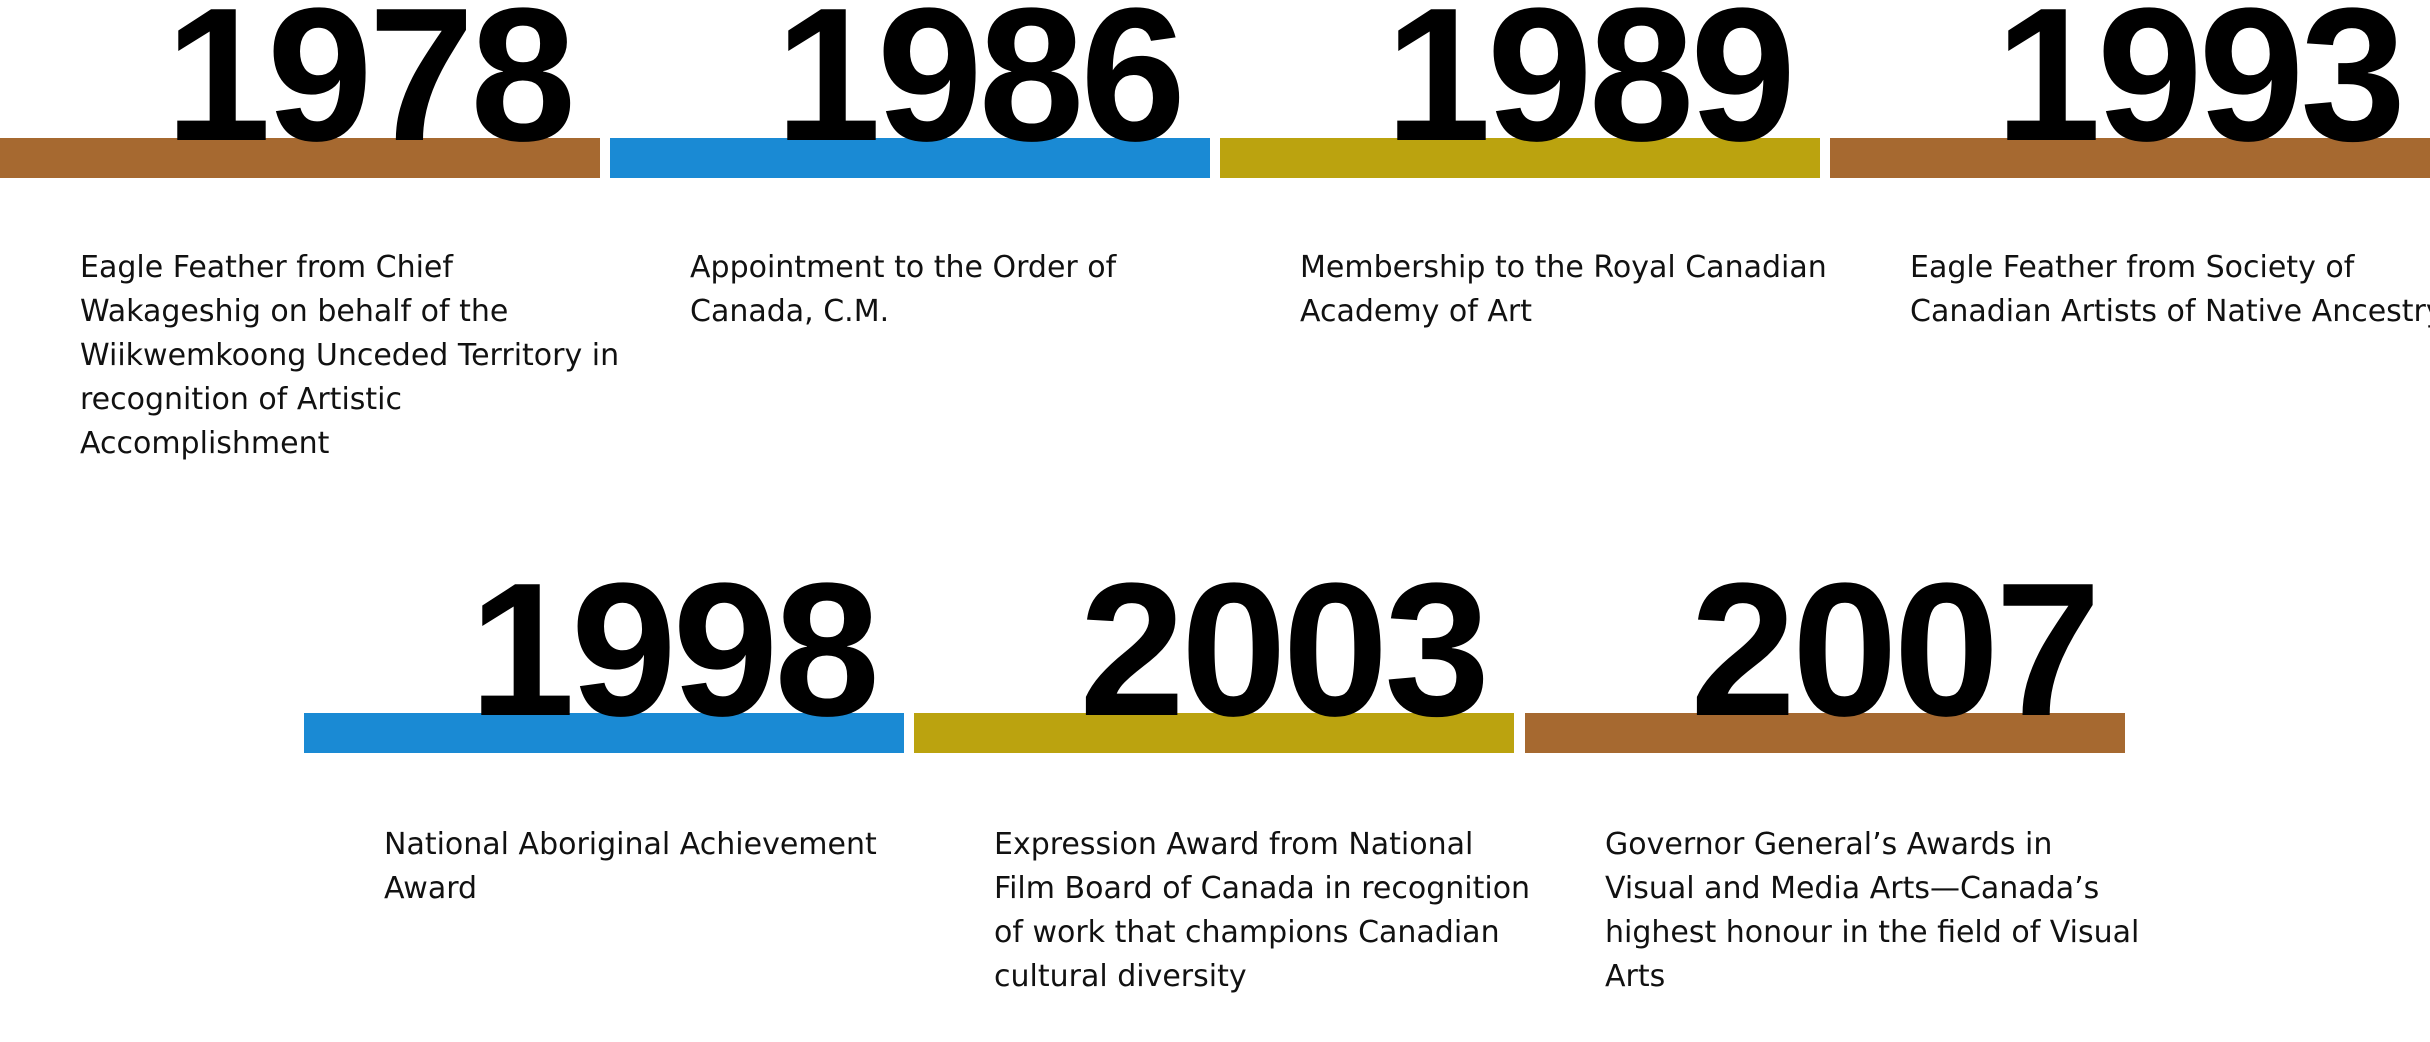 The image size is (2430, 1042). Describe the element at coordinates (903, 289) in the screenshot. I see `award-description: Appointment to the Order of Canada, C.M.` at that location.